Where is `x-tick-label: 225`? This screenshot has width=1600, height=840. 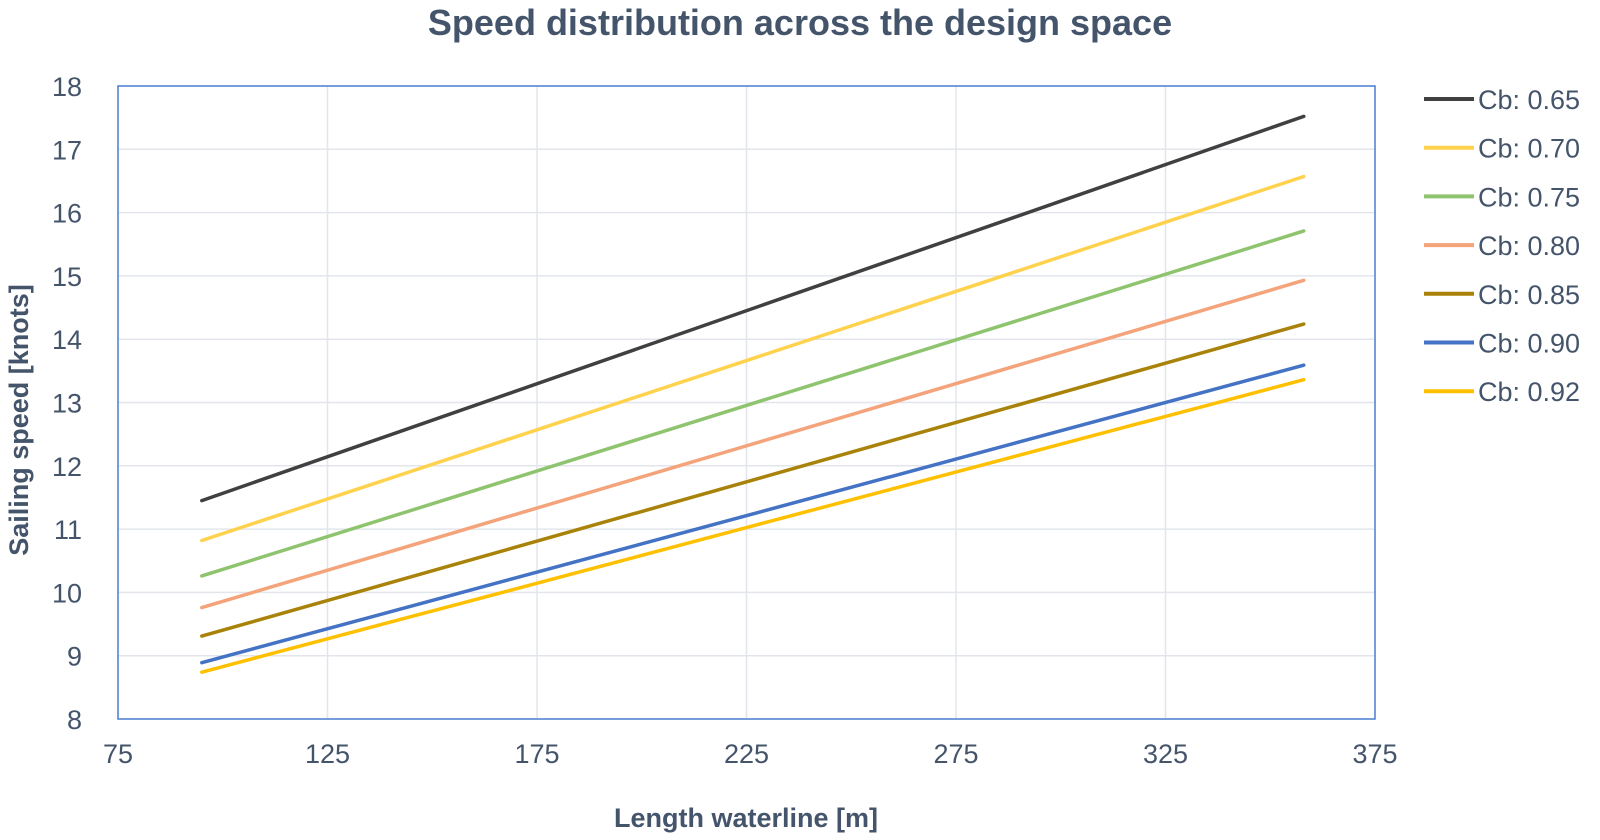 x-tick-label: 225 is located at coordinates (746, 754).